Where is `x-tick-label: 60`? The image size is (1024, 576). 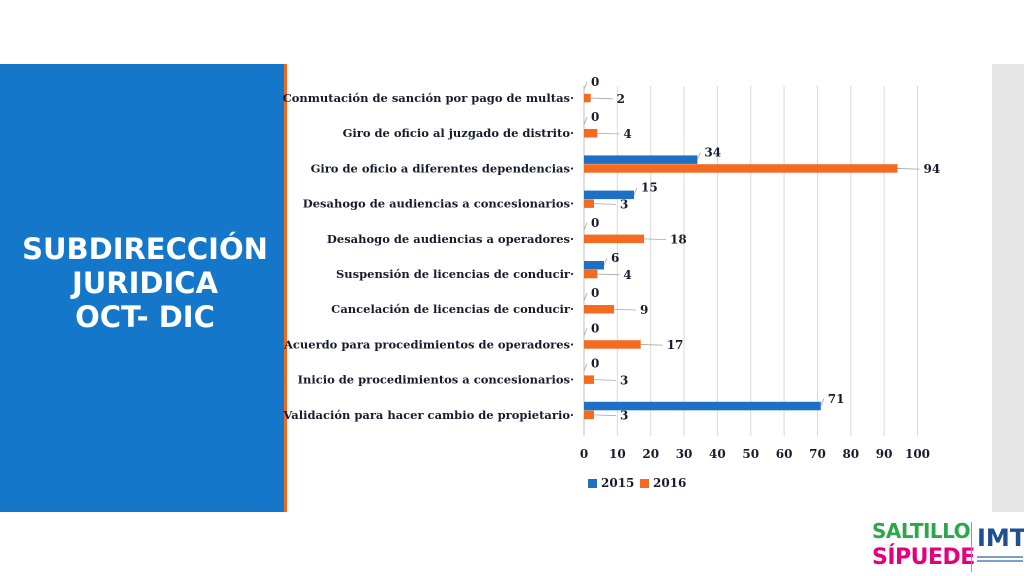 x-tick-label: 60 is located at coordinates (784, 454).